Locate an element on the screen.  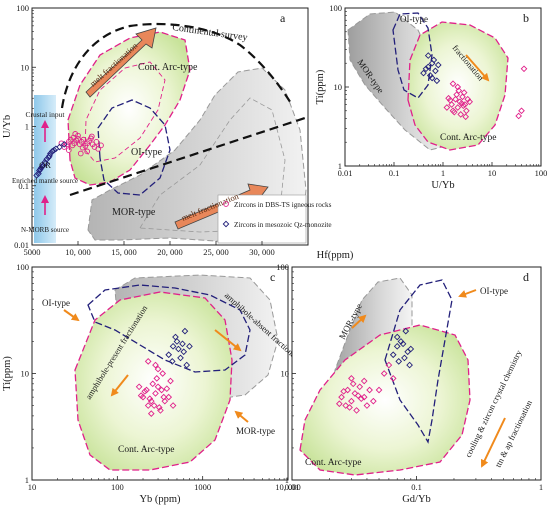
panel-d-mor-arrow is located at coordinates (359, 321).